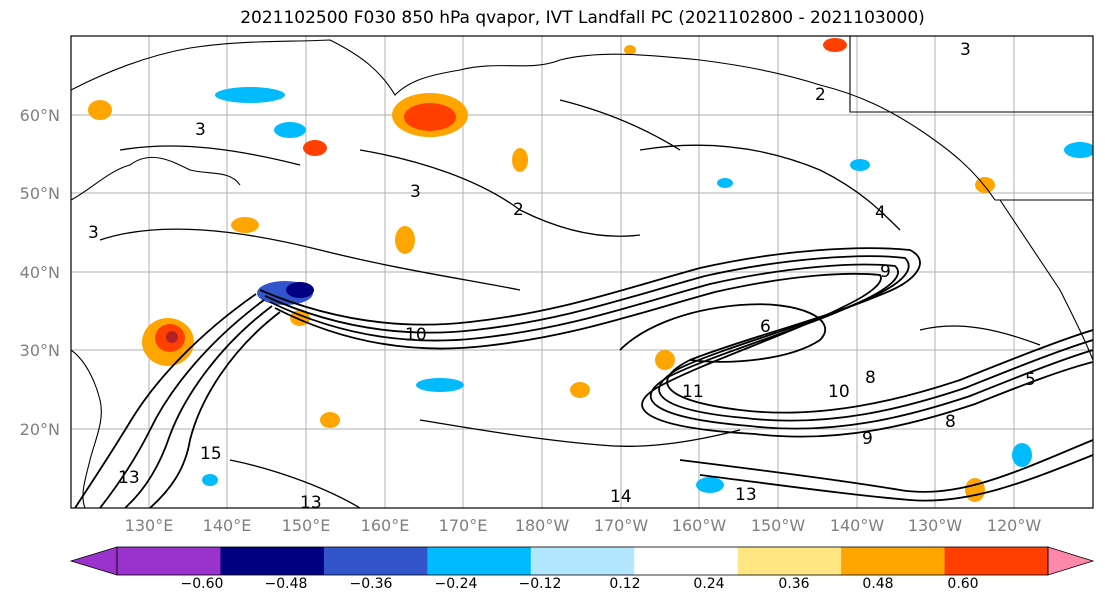 The height and width of the screenshot is (601, 1105). Describe the element at coordinates (542, 525) in the screenshot. I see `lon-label: 180°W` at that location.